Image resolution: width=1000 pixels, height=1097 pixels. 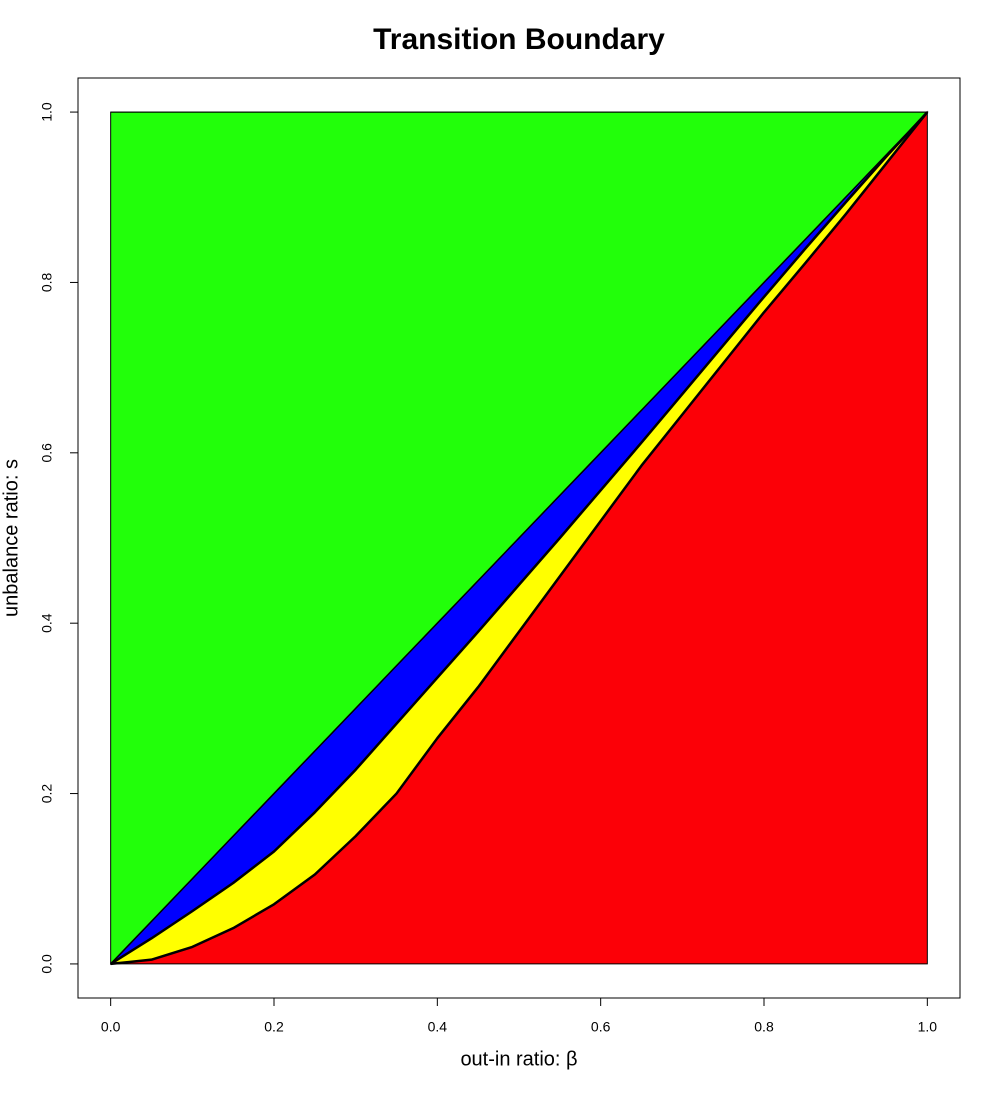 I want to click on x-tick-label: 0.0, so click(x=111, y=1027).